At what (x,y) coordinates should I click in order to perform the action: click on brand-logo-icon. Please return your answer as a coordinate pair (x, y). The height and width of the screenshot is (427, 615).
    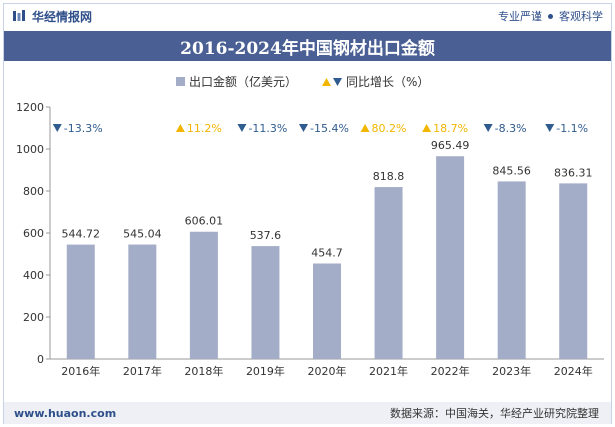
    Looking at the image, I should click on (19, 15).